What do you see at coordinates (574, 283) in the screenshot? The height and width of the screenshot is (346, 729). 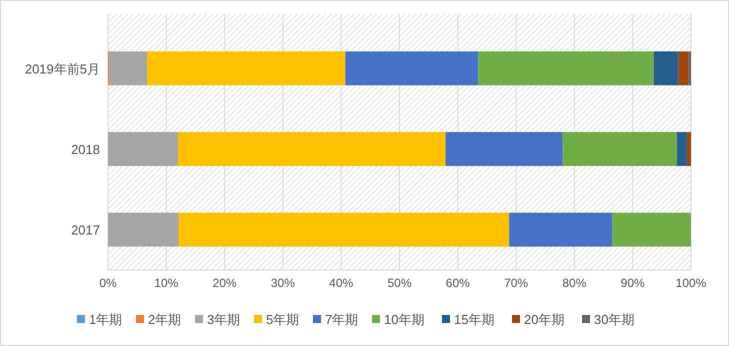 I see `x-tick-label: 80%` at bounding box center [574, 283].